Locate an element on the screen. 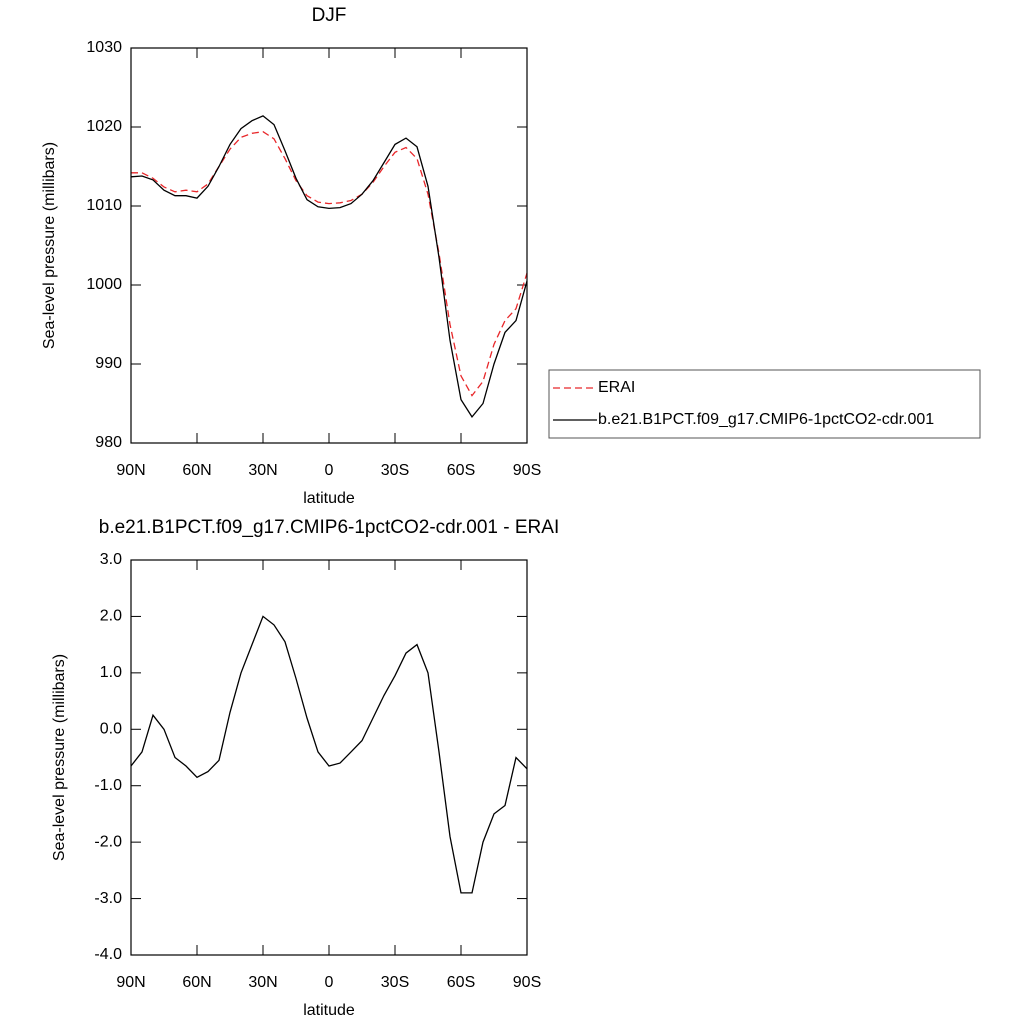 The image size is (1024, 1024). y-tick-label: 0.0 is located at coordinates (111, 729).